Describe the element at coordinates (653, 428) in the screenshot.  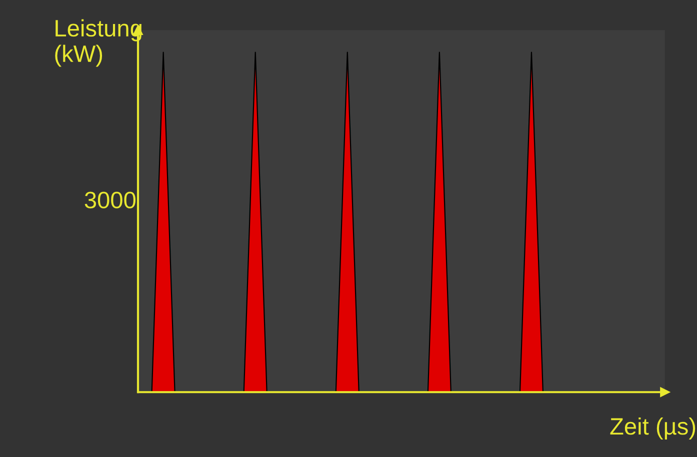
I see `x-axis-title: Zeit (µs)` at that location.